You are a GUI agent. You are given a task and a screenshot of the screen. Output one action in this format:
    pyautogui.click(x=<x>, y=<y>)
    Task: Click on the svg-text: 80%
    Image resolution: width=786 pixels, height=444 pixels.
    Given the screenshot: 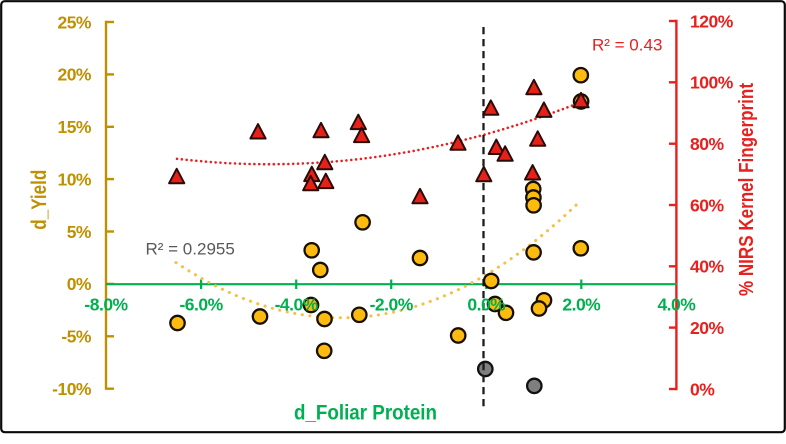 What is the action you would take?
    pyautogui.click(x=707, y=144)
    